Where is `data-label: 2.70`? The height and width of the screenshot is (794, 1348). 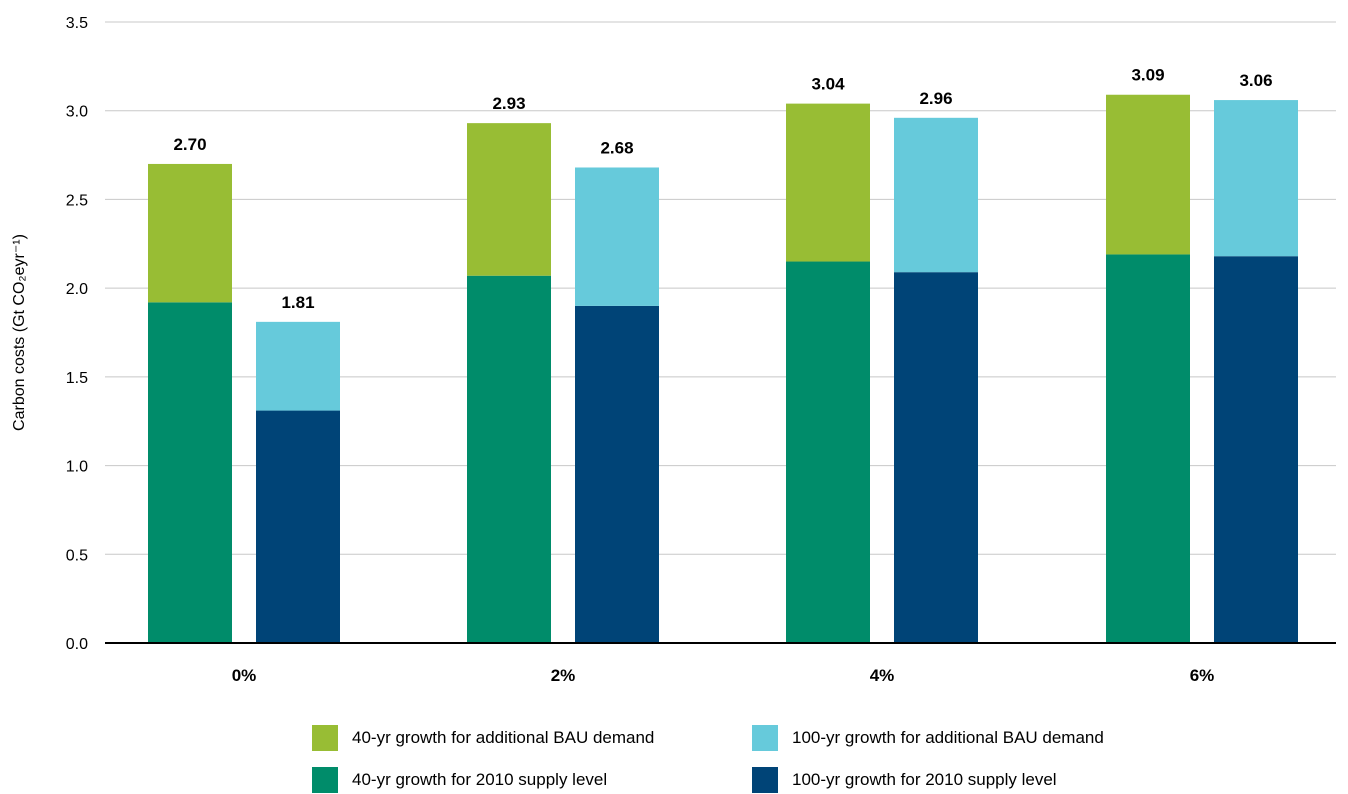
data-label: 2.70 is located at coordinates (189, 144).